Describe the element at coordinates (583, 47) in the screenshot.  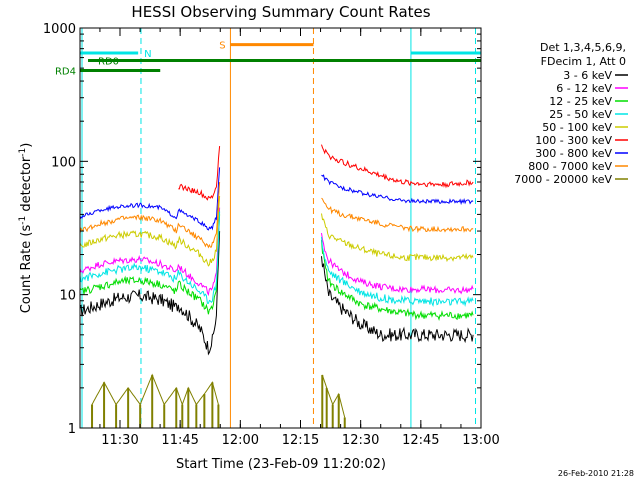
I see `legend-title-line-1: Det 1,3,4,5,6,9,` at that location.